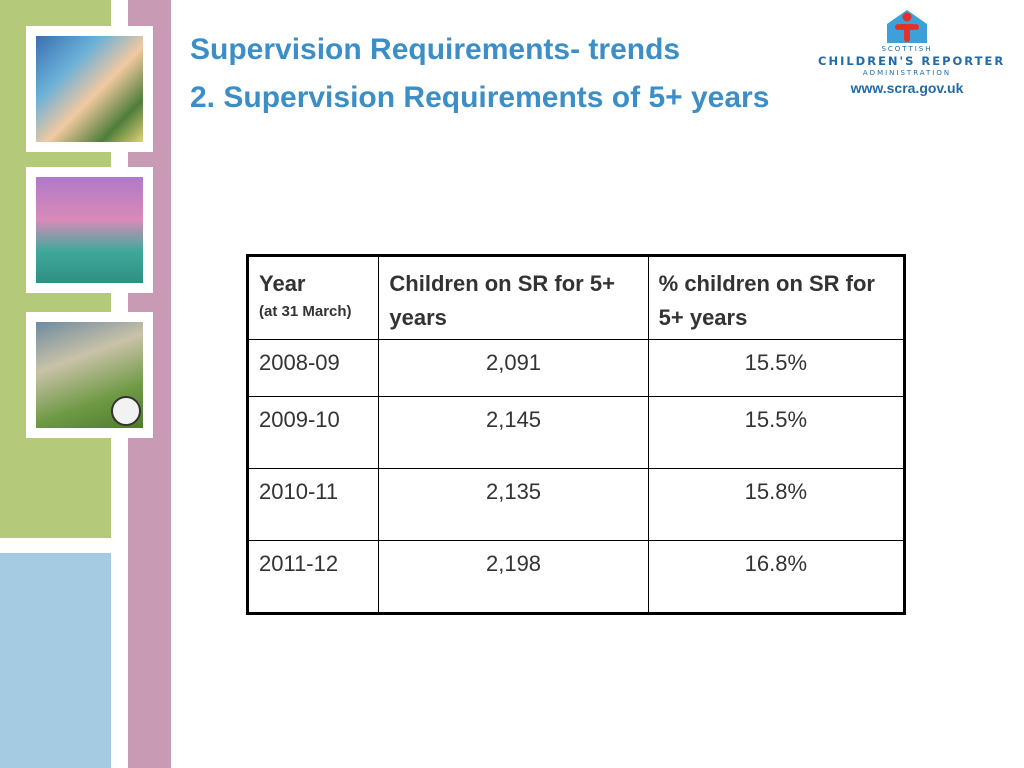  I want to click on photo-child-football, so click(89, 375).